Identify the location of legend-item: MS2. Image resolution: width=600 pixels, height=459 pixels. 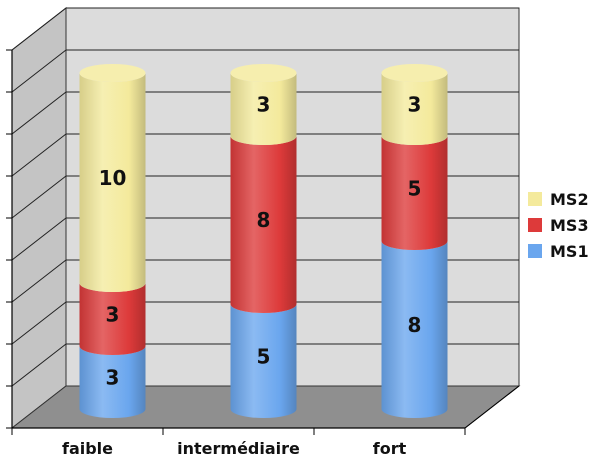
(558, 199).